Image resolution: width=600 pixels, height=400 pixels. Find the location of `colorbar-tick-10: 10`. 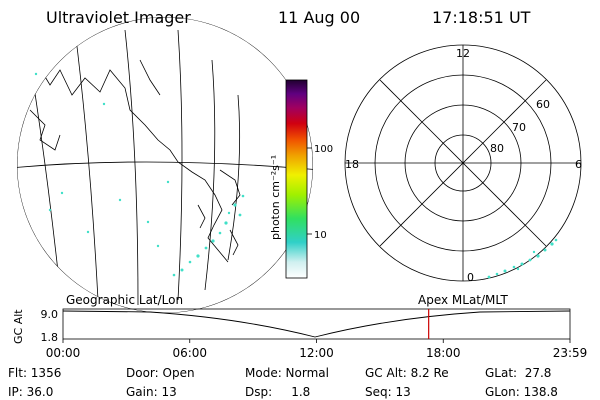

colorbar-tick-10: 10 is located at coordinates (320, 235).